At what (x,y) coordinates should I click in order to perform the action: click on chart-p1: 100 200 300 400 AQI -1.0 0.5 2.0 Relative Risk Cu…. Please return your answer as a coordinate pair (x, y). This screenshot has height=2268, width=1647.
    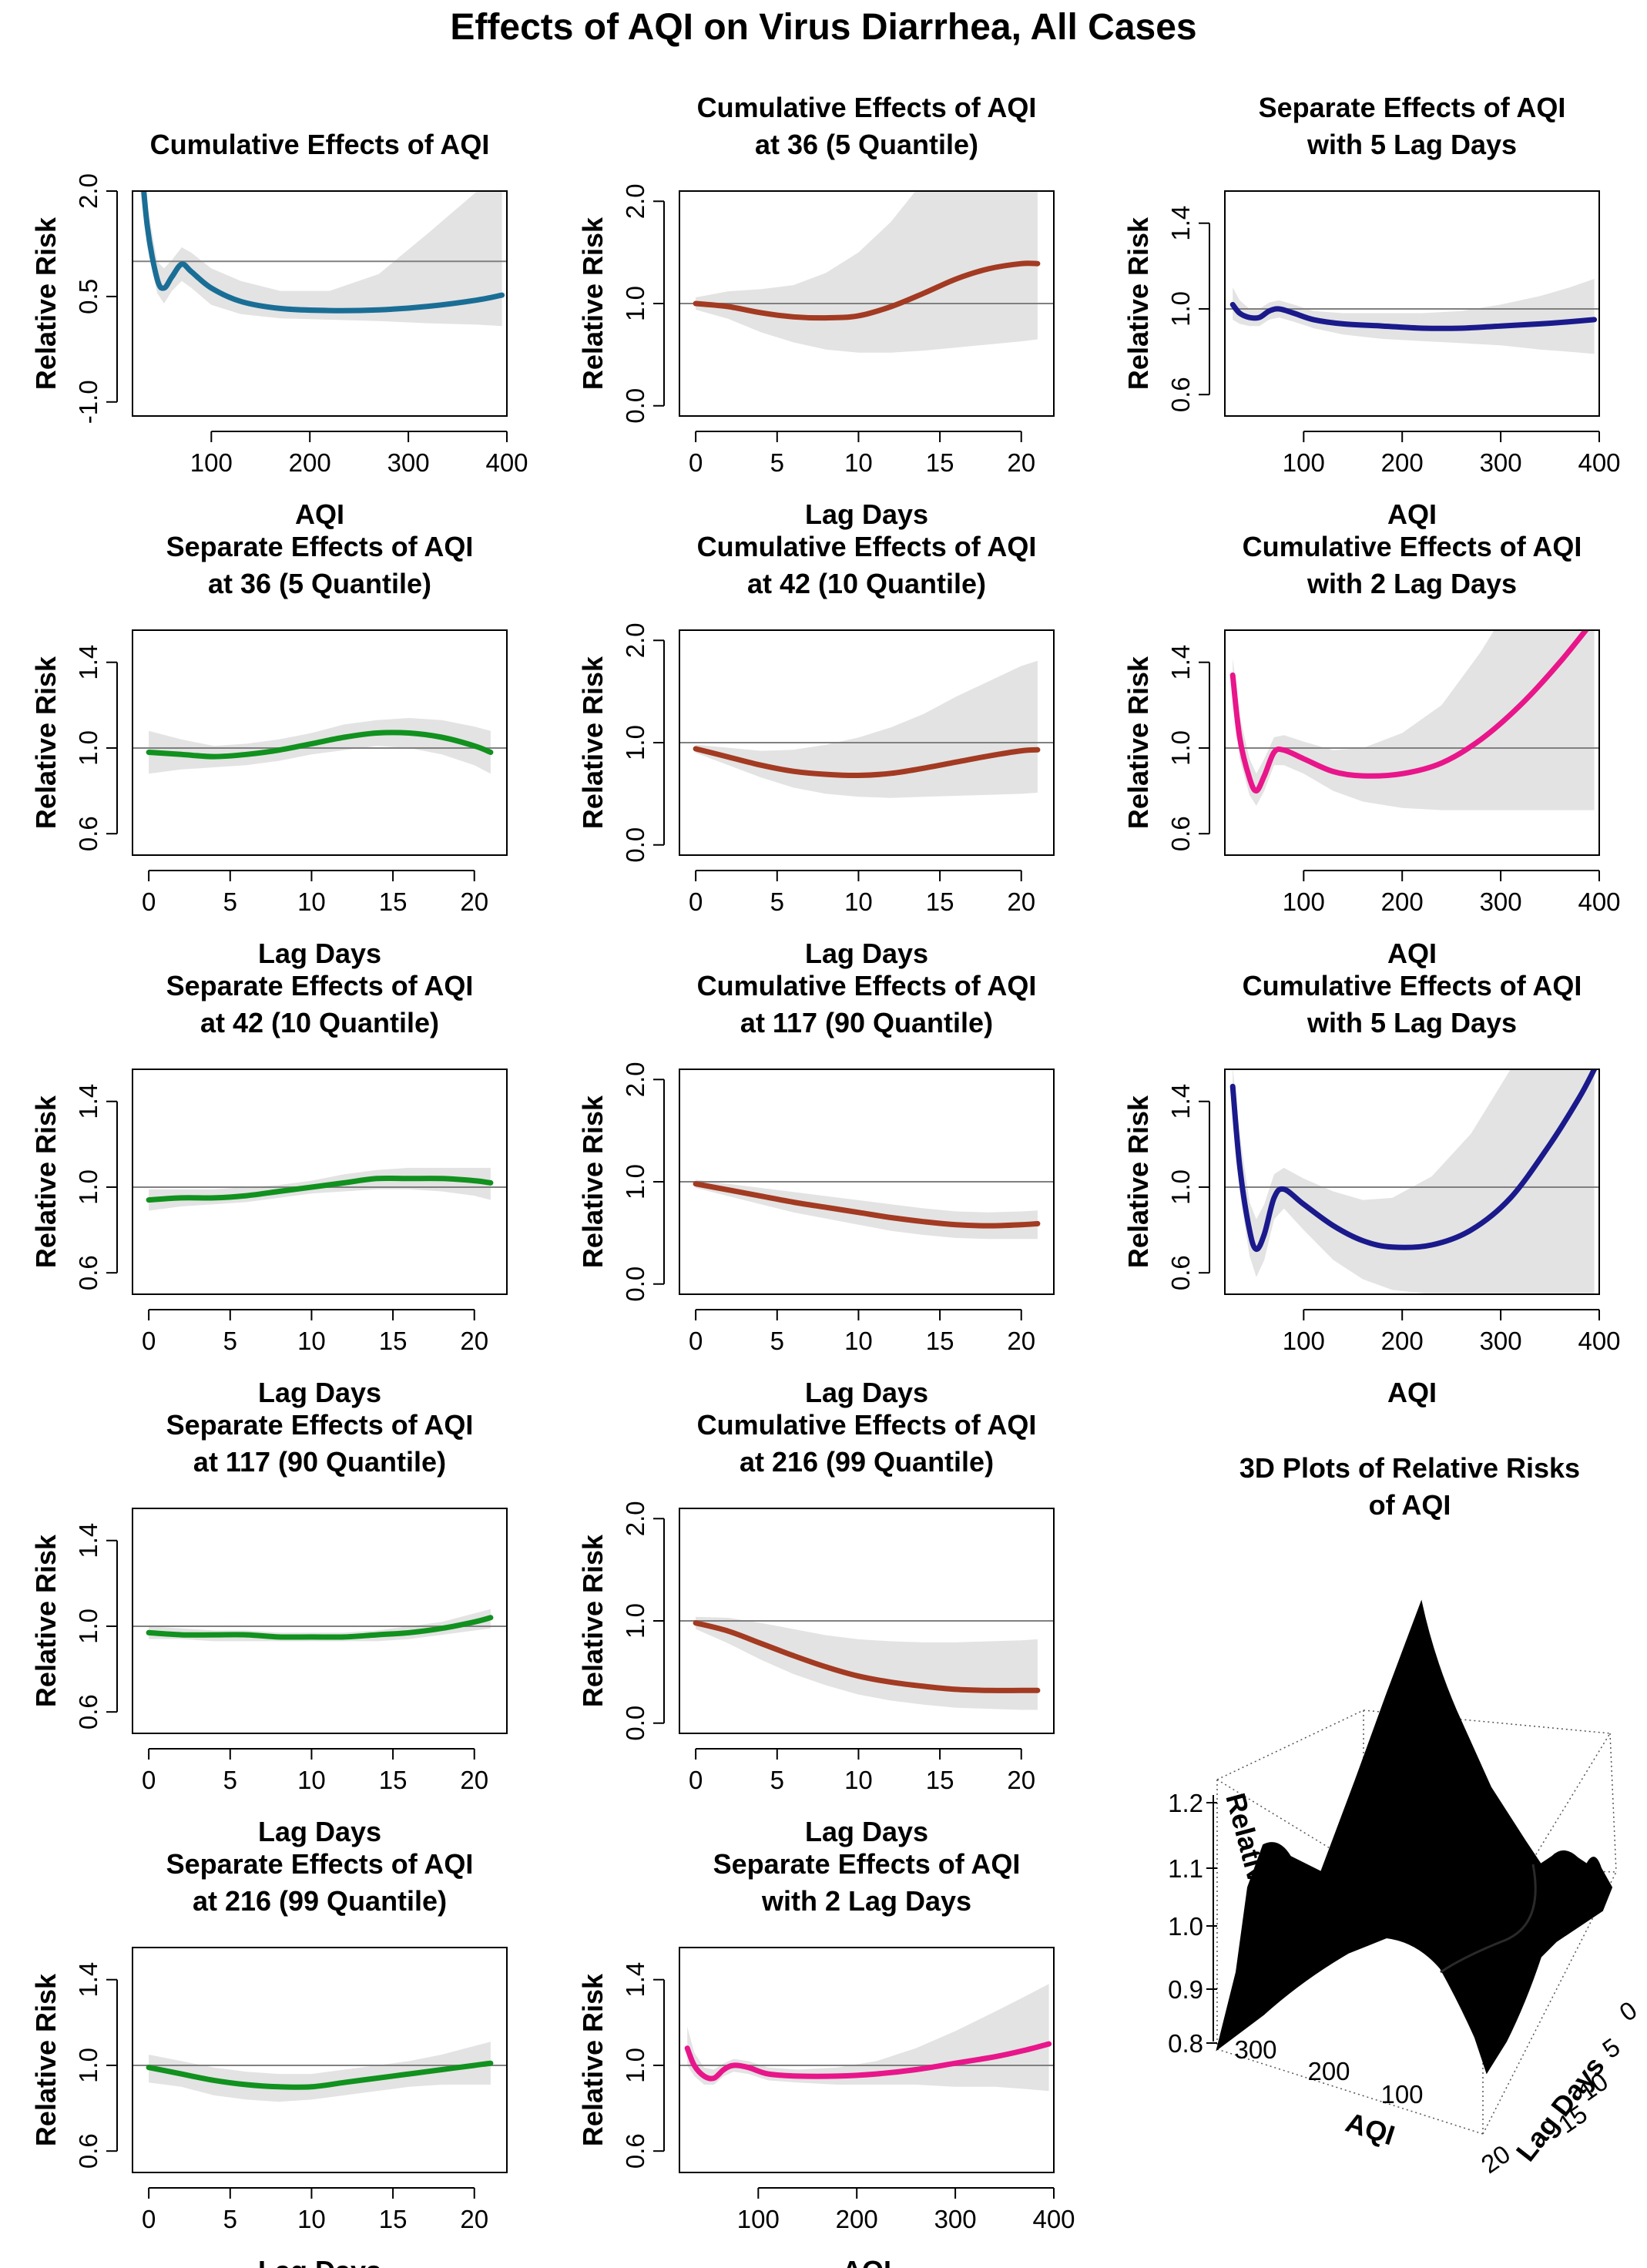
    Looking at the image, I should click on (279, 329).